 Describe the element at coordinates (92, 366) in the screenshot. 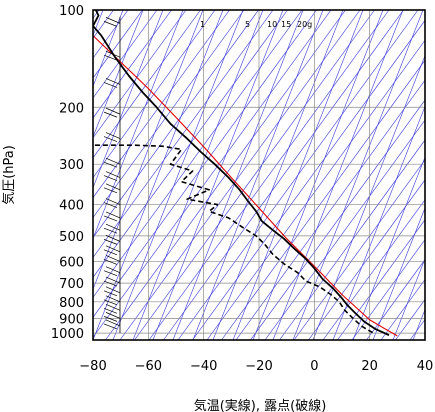

I see `x-tick-label: −80` at that location.